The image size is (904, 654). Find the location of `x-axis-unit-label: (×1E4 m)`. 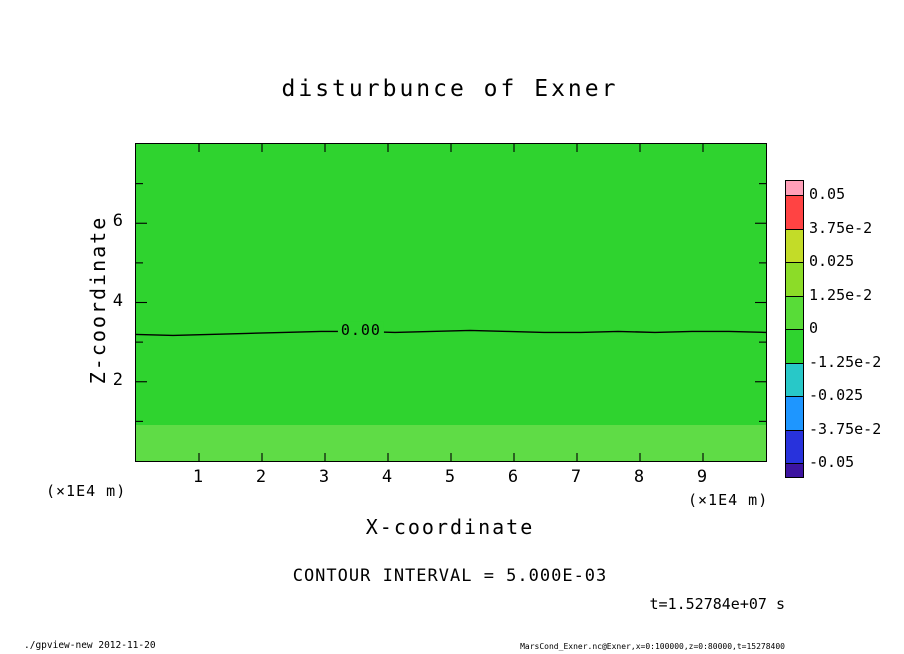

x-axis-unit-label: (×1E4 m) is located at coordinates (728, 500).